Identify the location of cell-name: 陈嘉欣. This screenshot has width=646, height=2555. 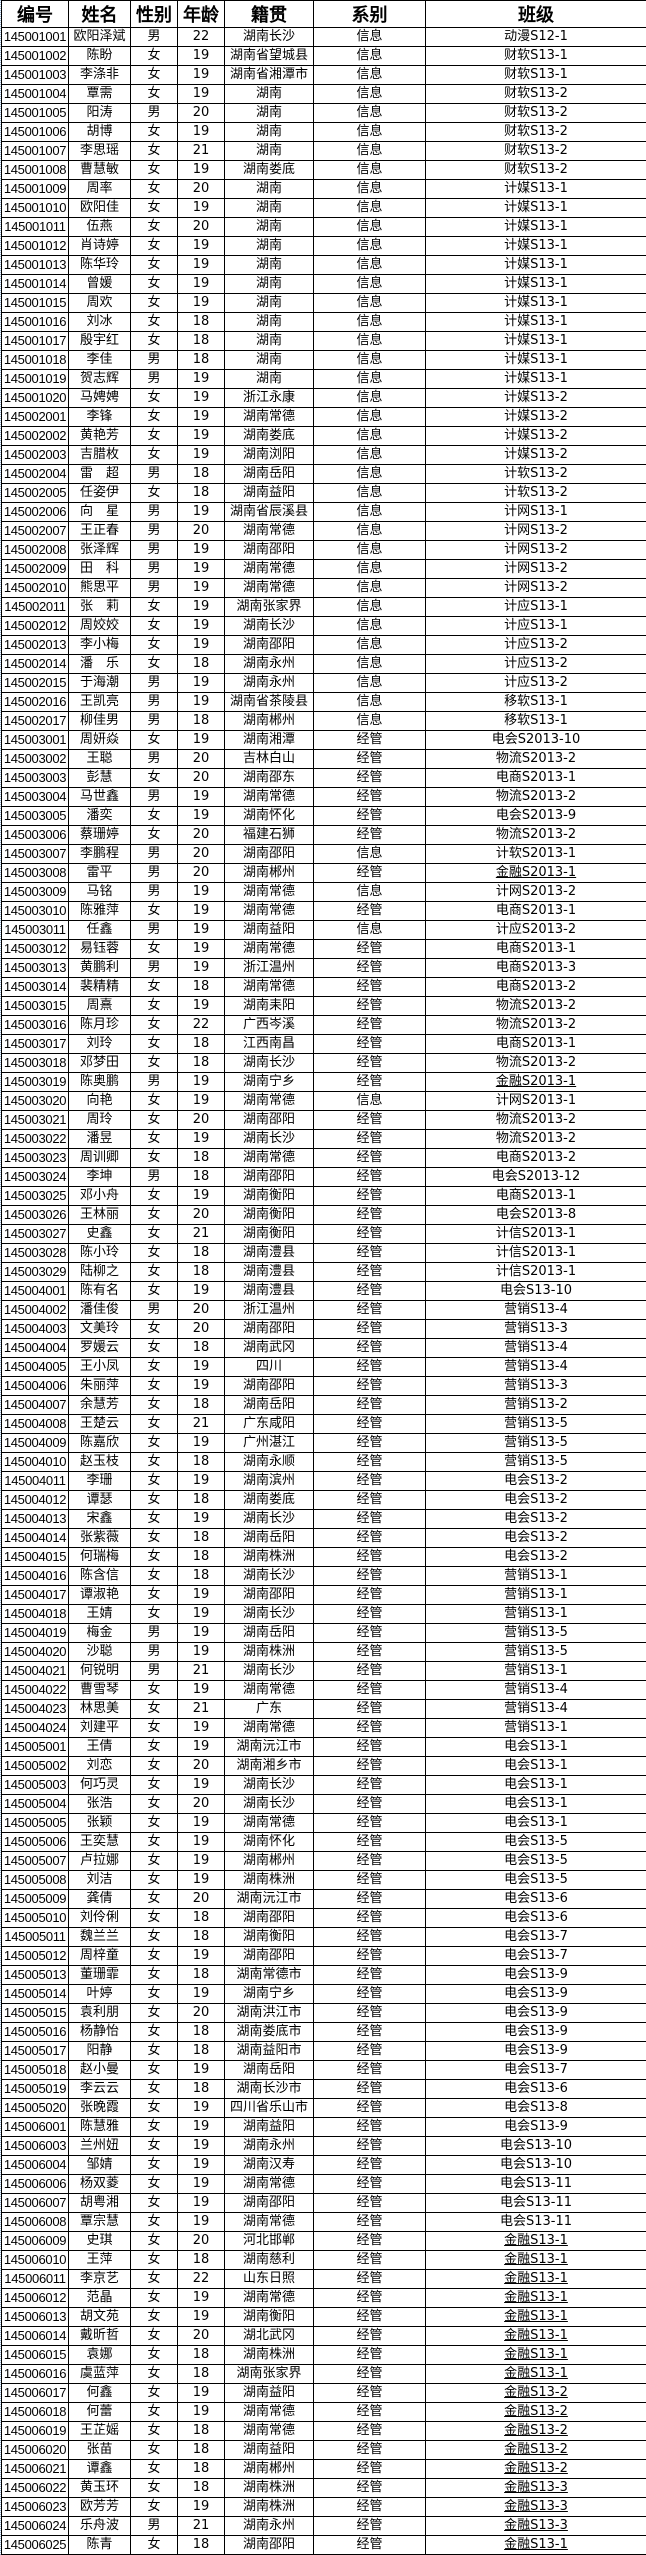
(99, 1443).